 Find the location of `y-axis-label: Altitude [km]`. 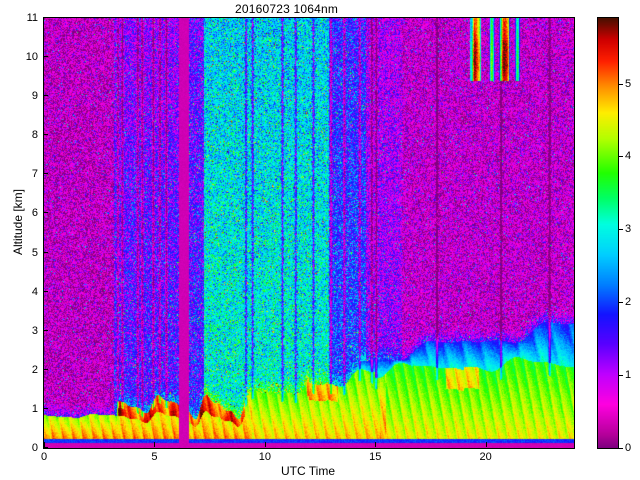

y-axis-label: Altitude [km] is located at coordinates (18, 222).